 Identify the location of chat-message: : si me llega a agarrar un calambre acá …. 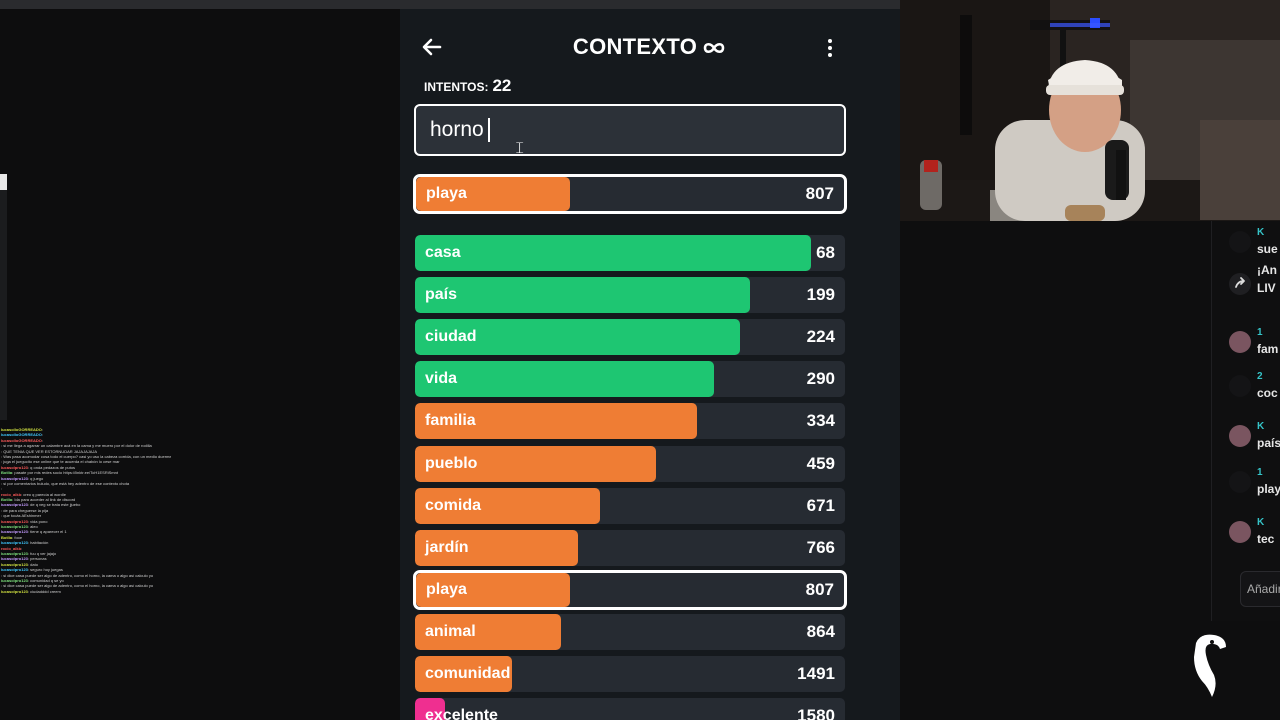
(86, 445).